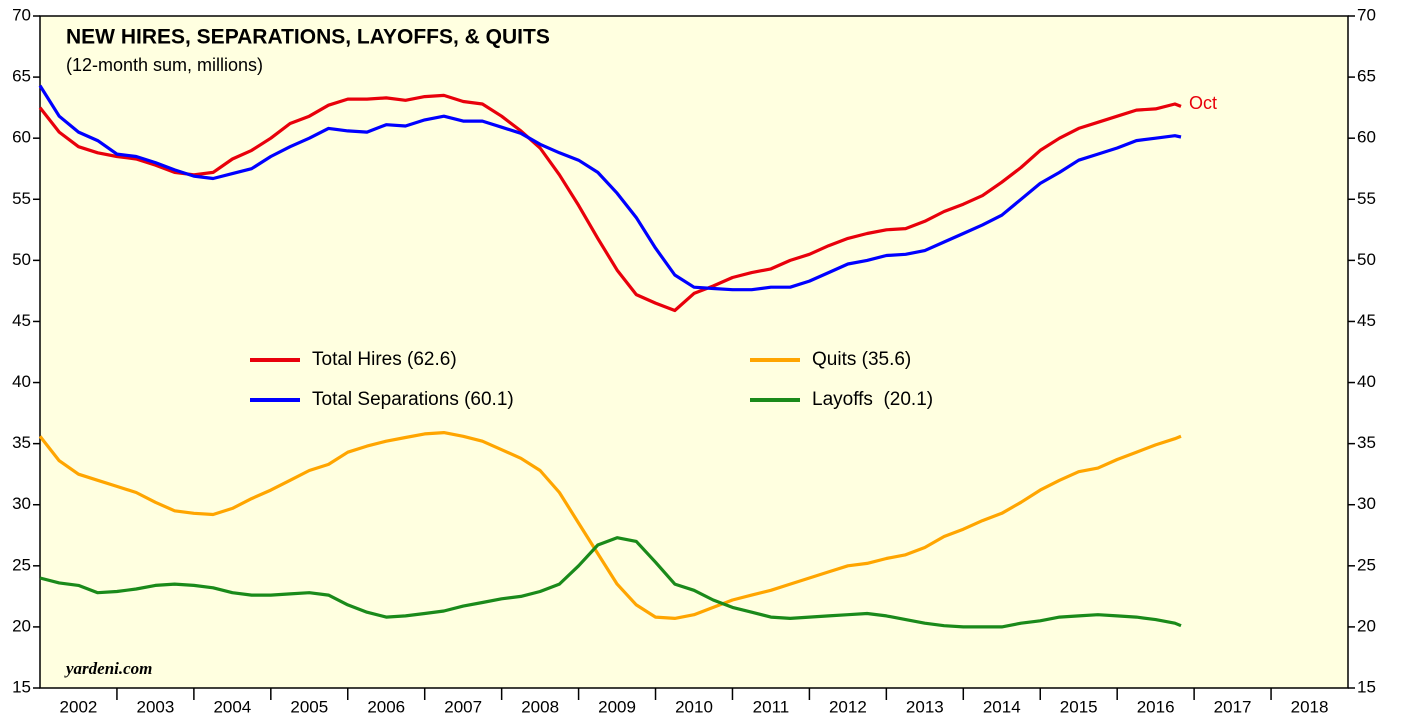 This screenshot has height=724, width=1408. What do you see at coordinates (21, 564) in the screenshot?
I see `y-tick-label: 25` at bounding box center [21, 564].